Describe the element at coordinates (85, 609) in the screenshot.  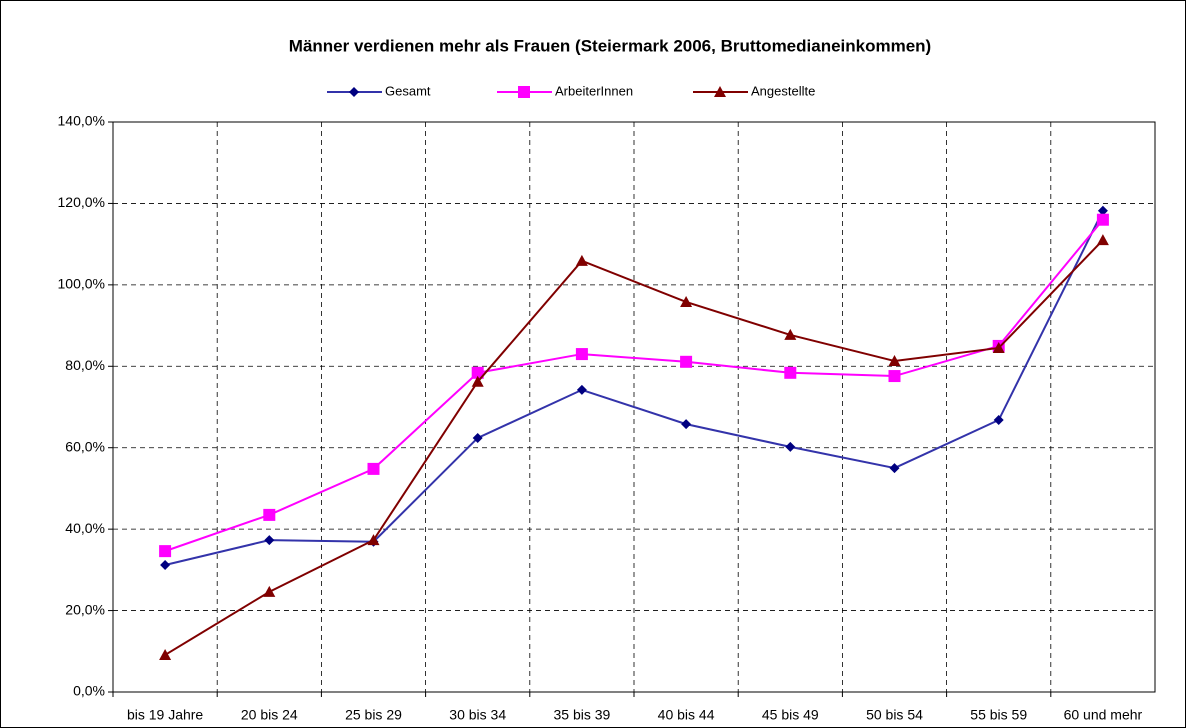
I see `y-tick-label: 20,0%` at that location.